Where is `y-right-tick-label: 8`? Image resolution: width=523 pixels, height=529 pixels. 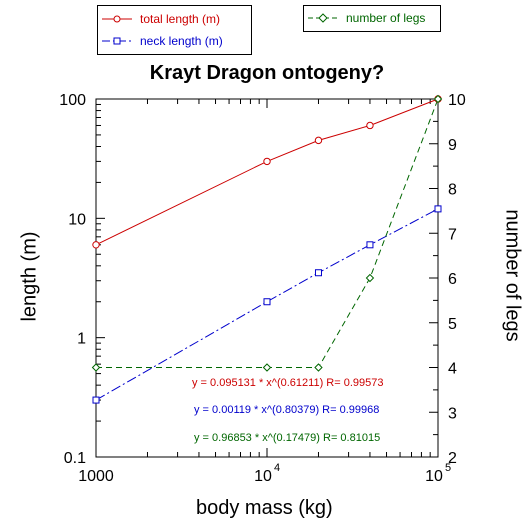
y-right-tick-label: 8 is located at coordinates (452, 190).